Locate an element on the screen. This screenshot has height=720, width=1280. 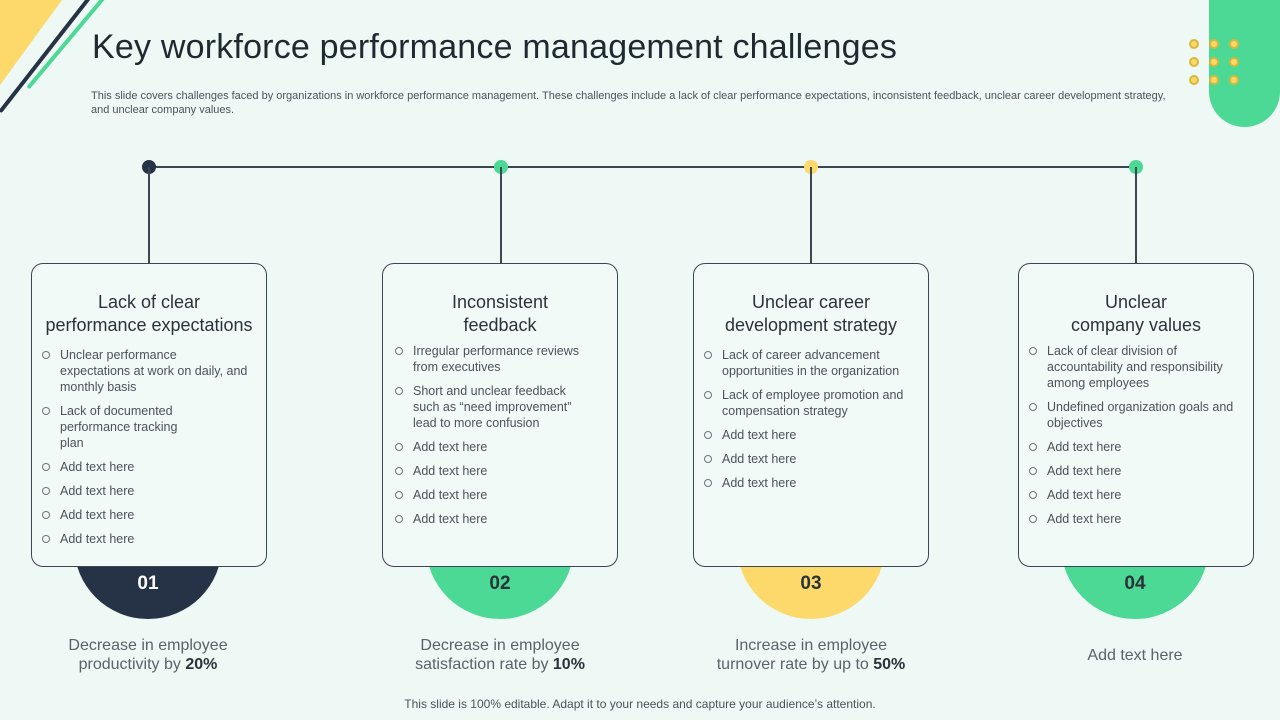
dot-grid-decoration is located at coordinates (1215, 63).